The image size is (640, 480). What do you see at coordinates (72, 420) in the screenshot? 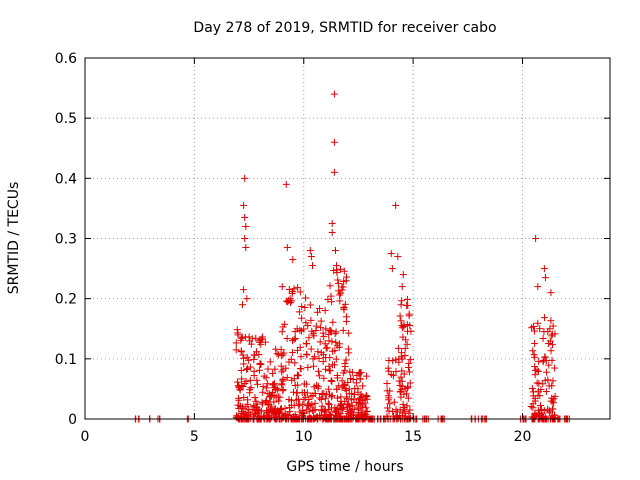
I see `y-tick-label: 0` at bounding box center [72, 420].